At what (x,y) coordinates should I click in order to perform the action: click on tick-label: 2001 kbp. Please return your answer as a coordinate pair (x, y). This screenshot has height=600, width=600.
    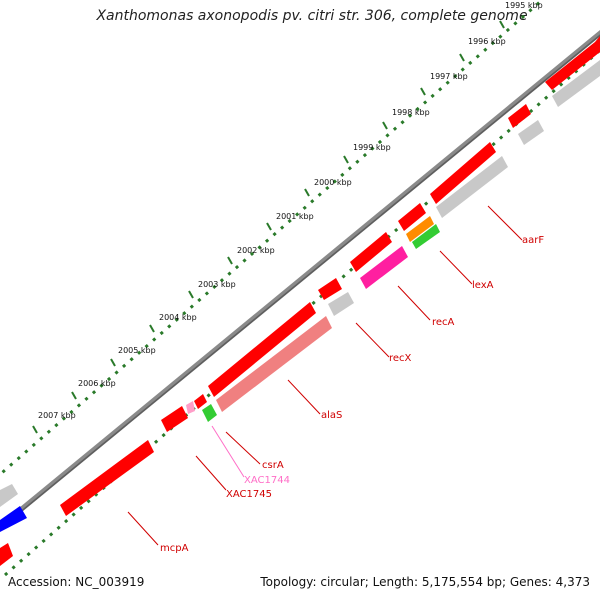
    Looking at the image, I should click on (295, 216).